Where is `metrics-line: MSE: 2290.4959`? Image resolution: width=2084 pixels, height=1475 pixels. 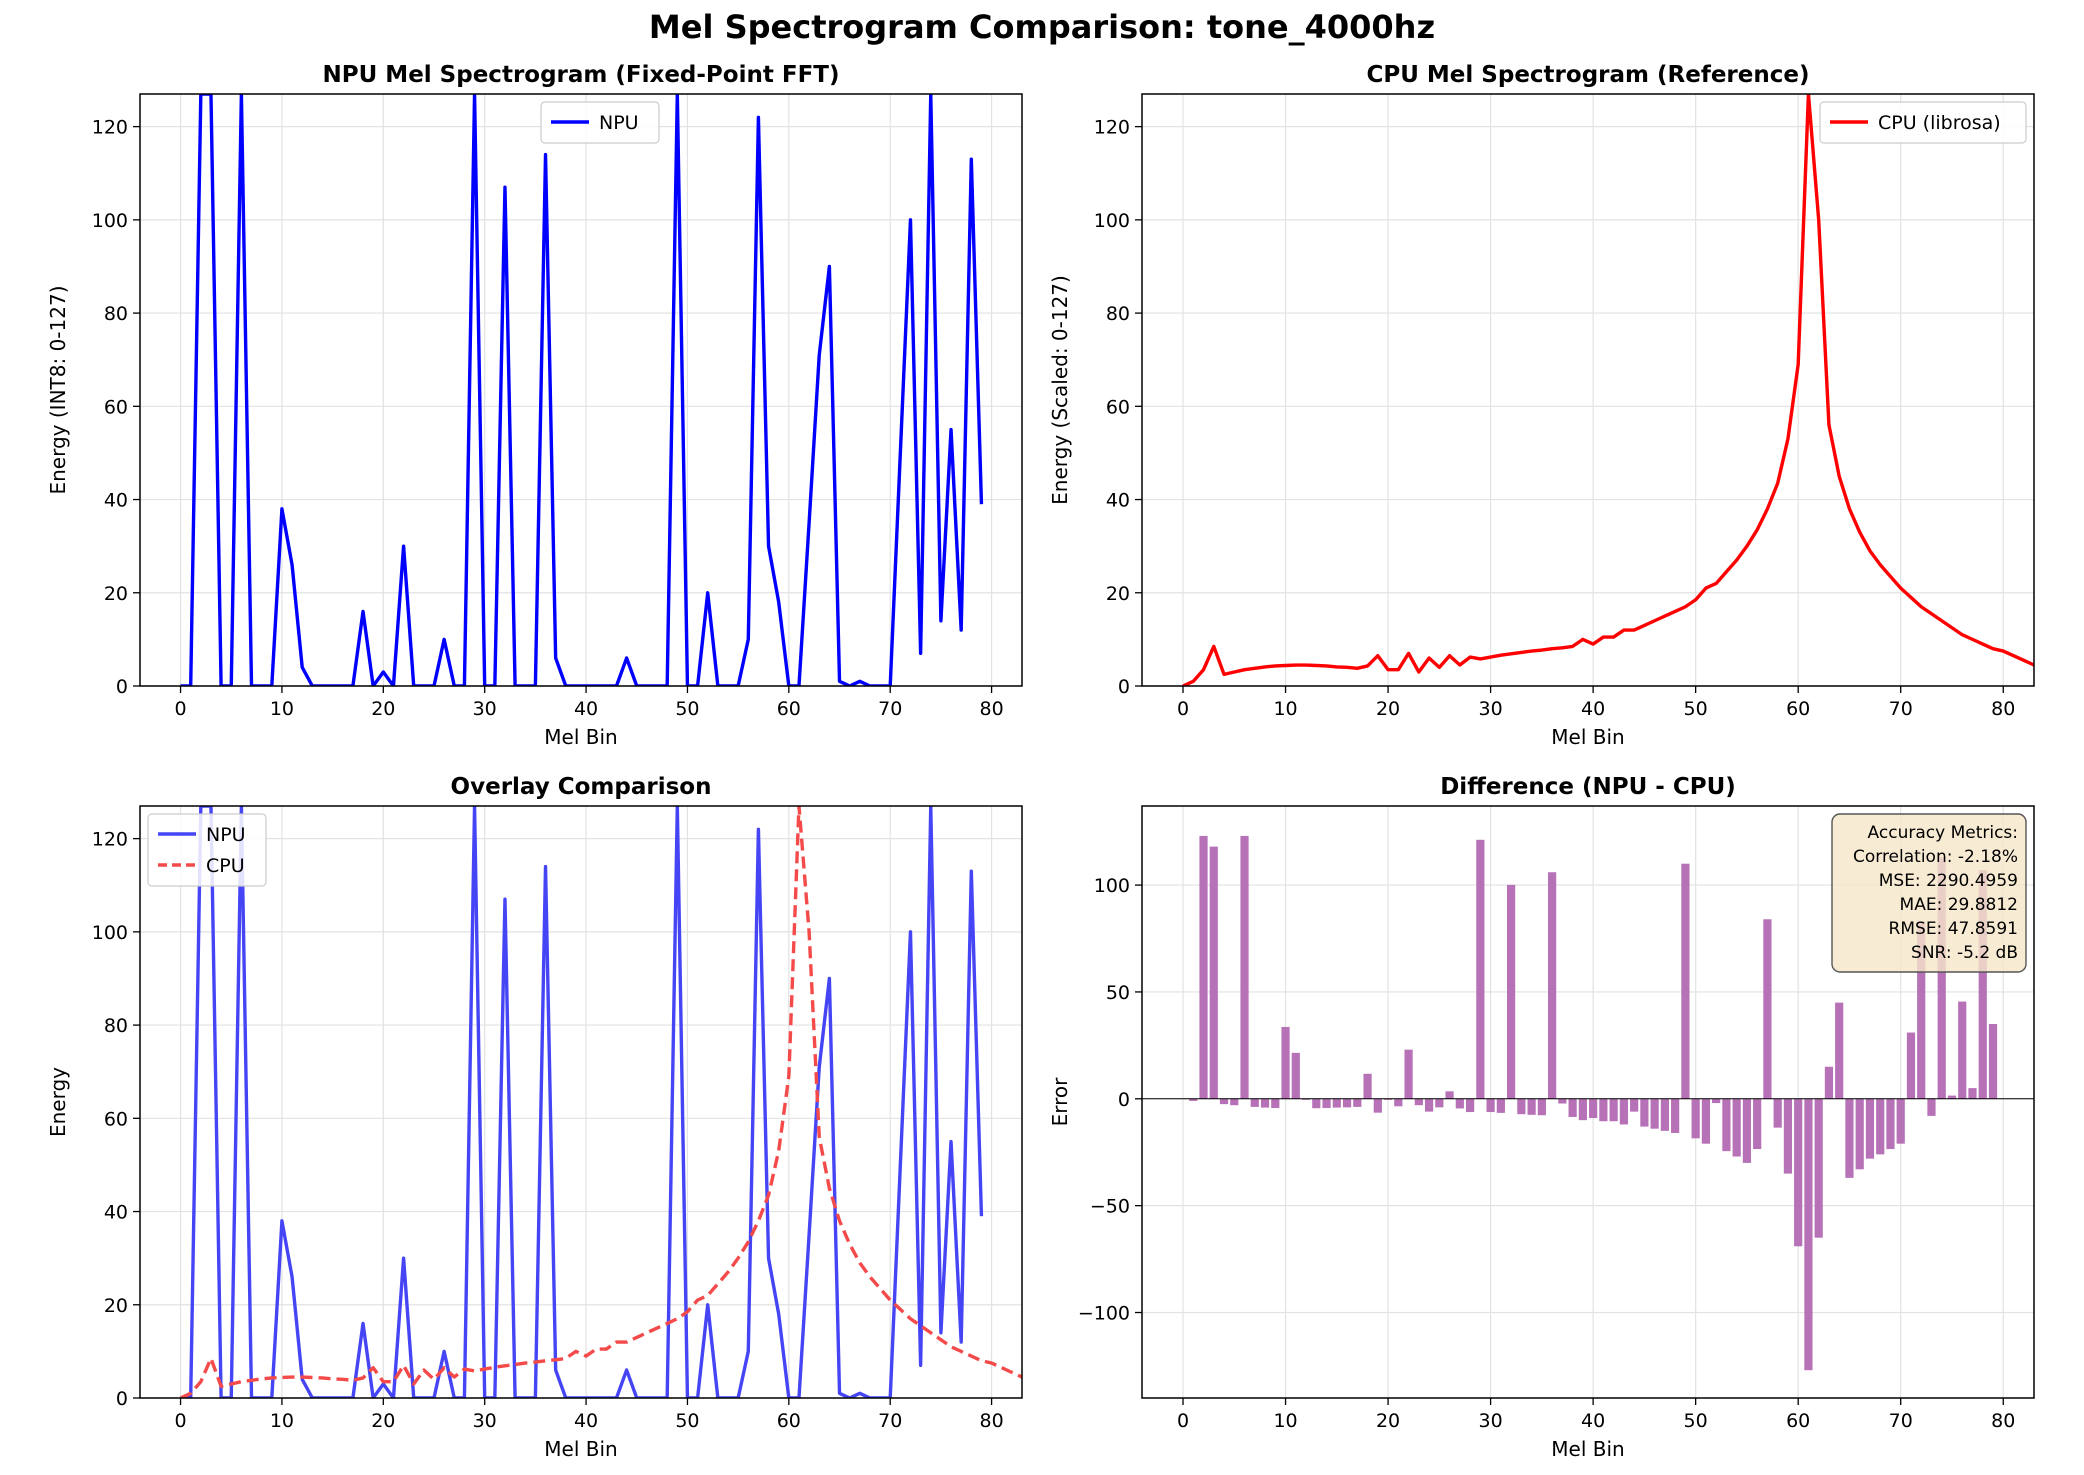 metrics-line: MSE: 2290.4959 is located at coordinates (1948, 881).